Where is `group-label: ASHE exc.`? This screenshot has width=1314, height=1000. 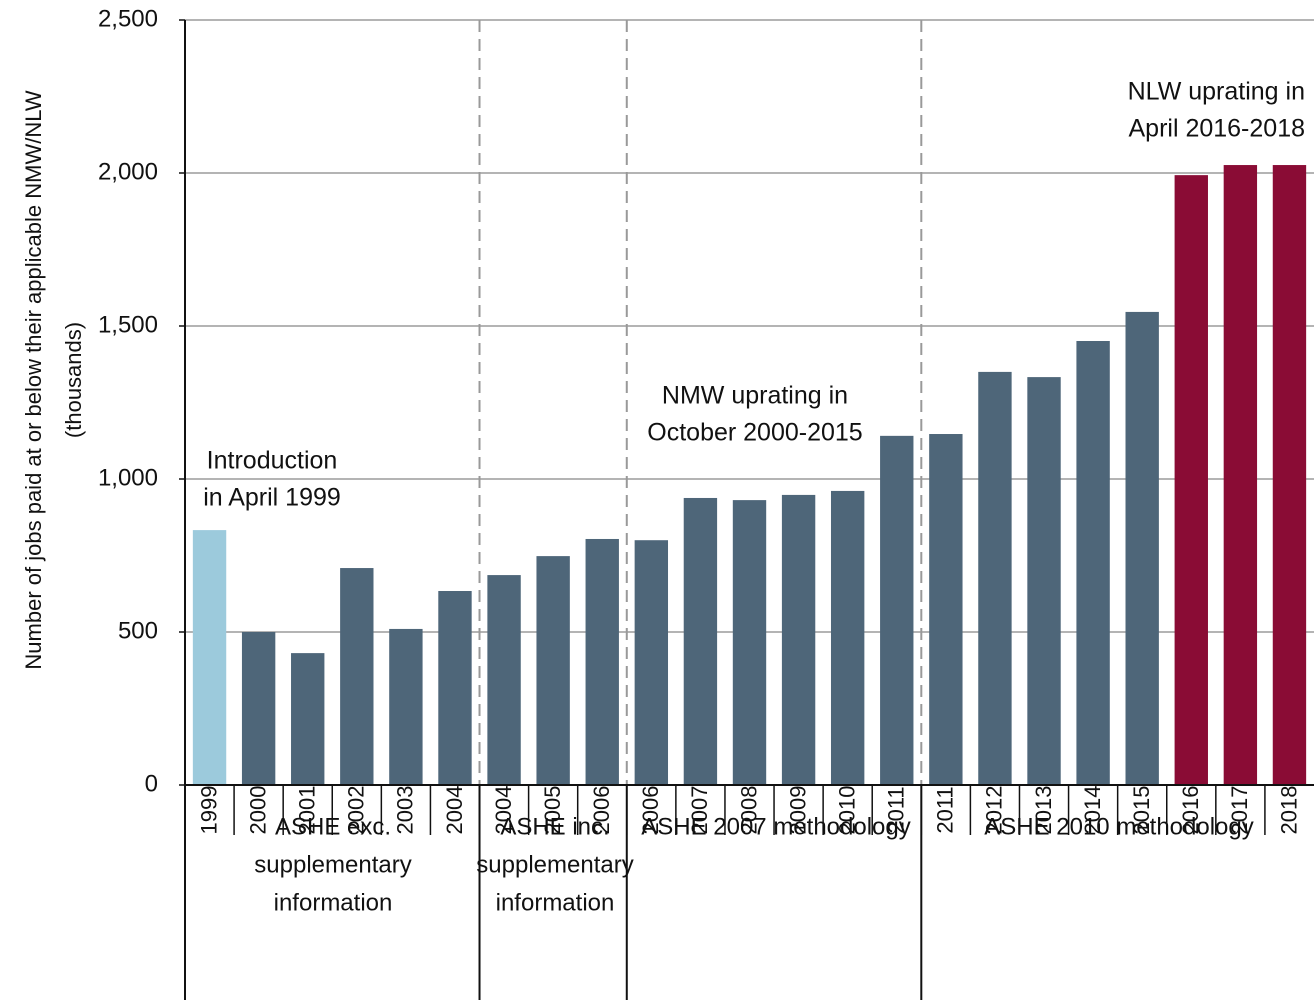 group-label: ASHE exc. is located at coordinates (333, 826).